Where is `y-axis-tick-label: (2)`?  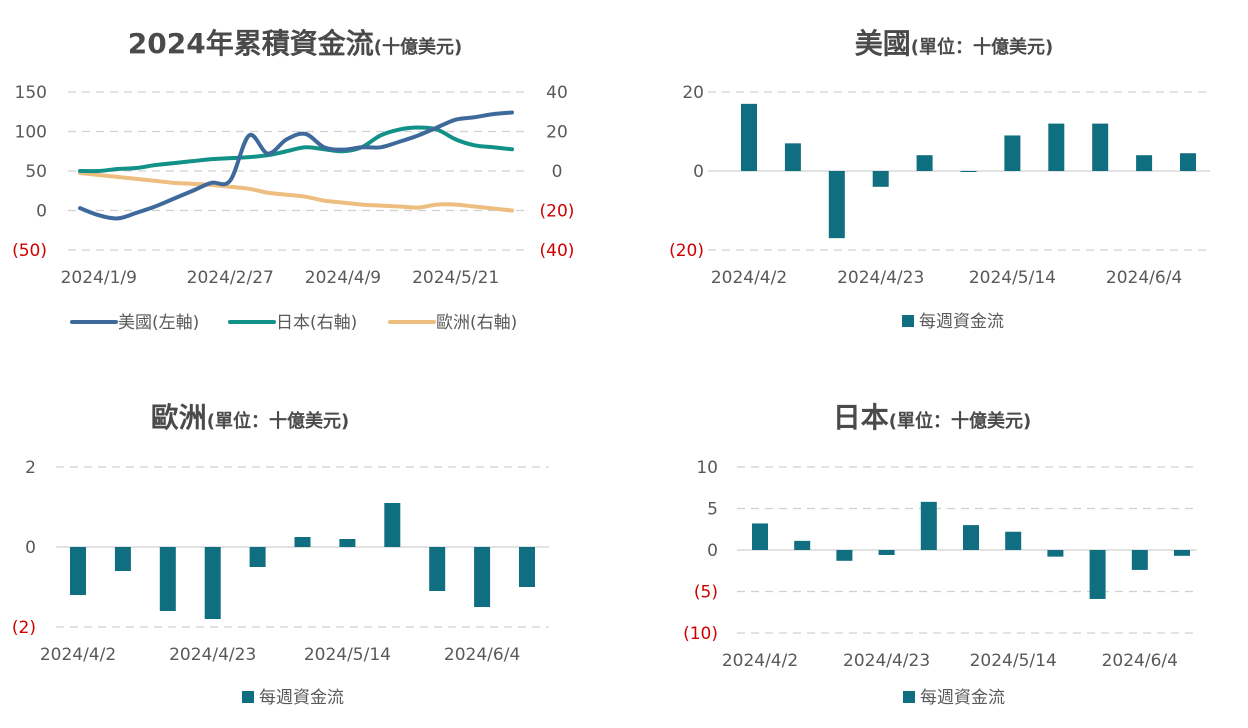 y-axis-tick-label: (2) is located at coordinates (24, 628).